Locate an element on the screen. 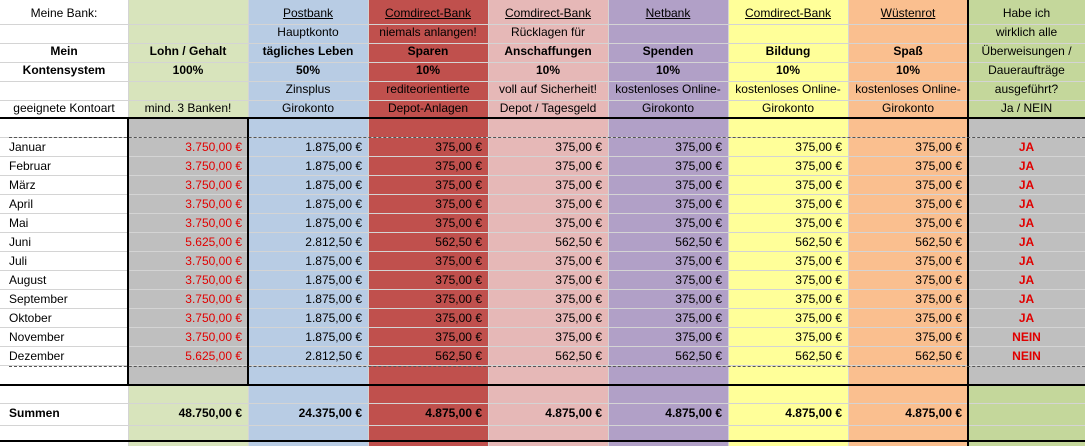  sparen-bank: Comdirect-Bank is located at coordinates (428, 13).